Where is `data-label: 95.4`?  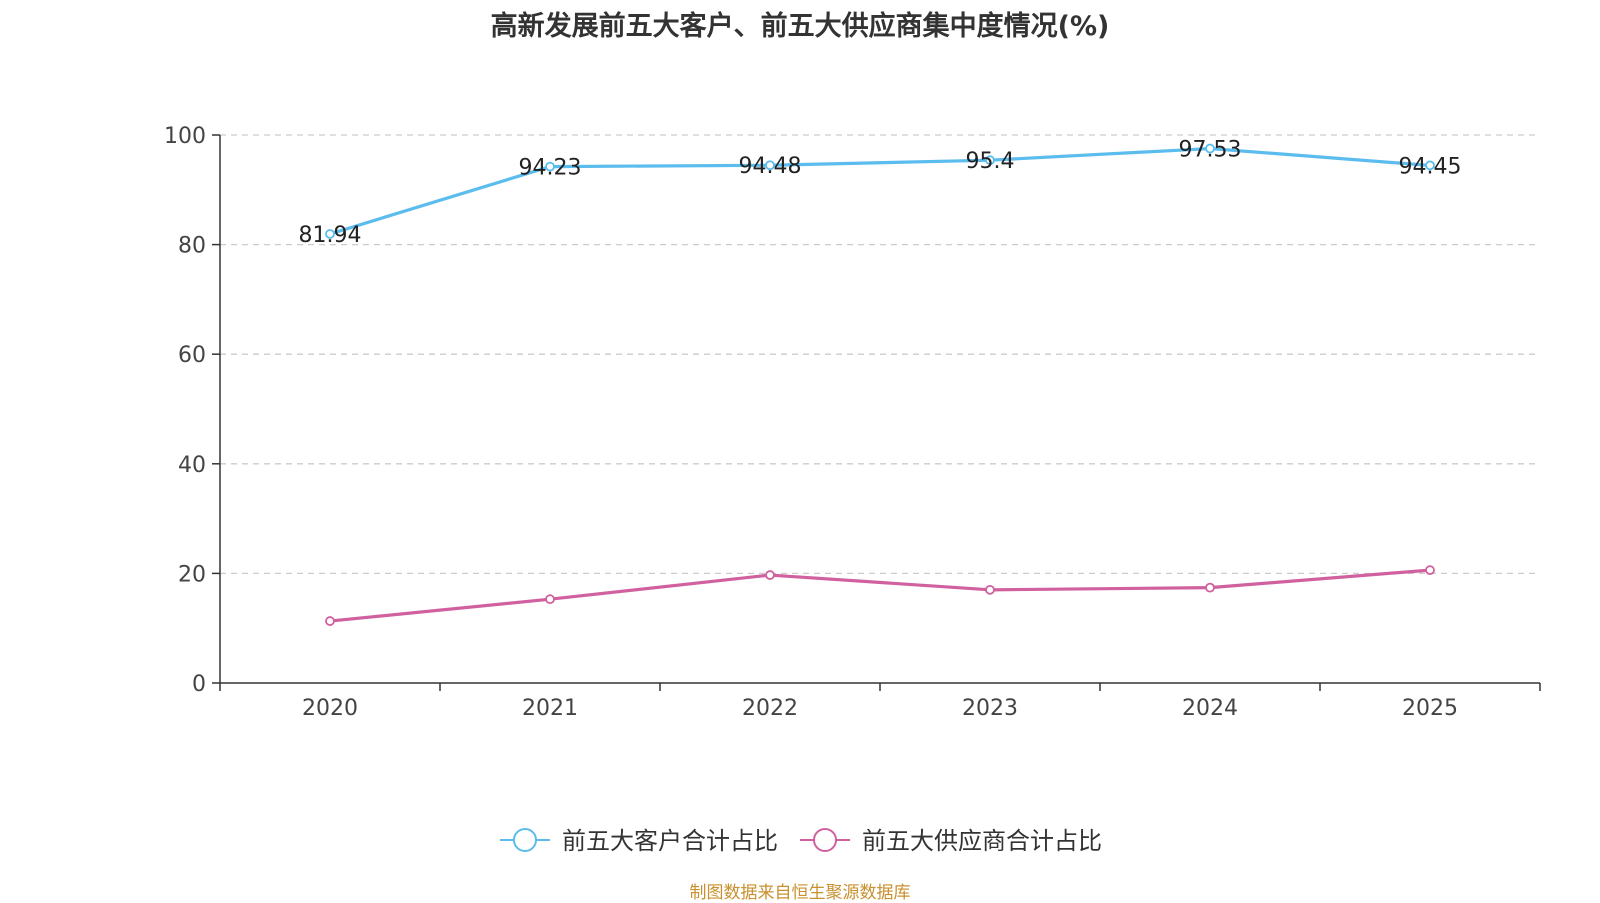
data-label: 95.4 is located at coordinates (990, 161).